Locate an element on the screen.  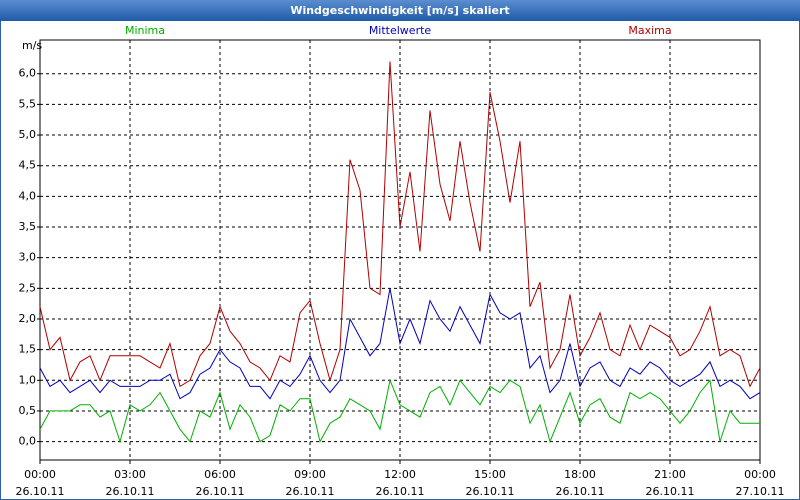
y-tick-label: 5,0 is located at coordinates (28, 134).